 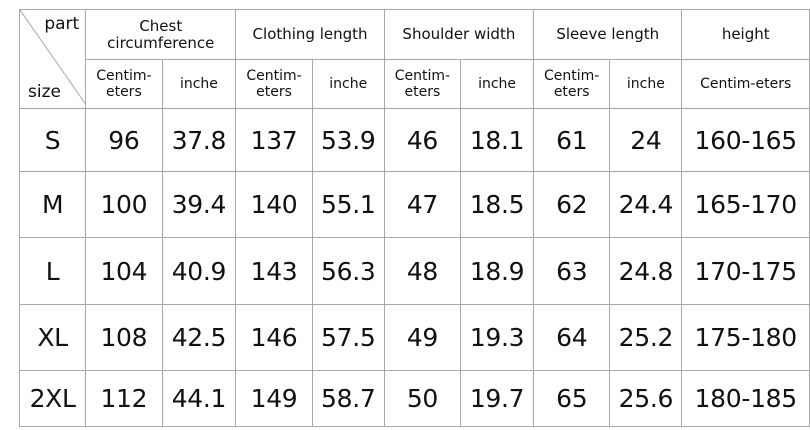 What do you see at coordinates (422, 204) in the screenshot?
I see `value-cell: 47` at bounding box center [422, 204].